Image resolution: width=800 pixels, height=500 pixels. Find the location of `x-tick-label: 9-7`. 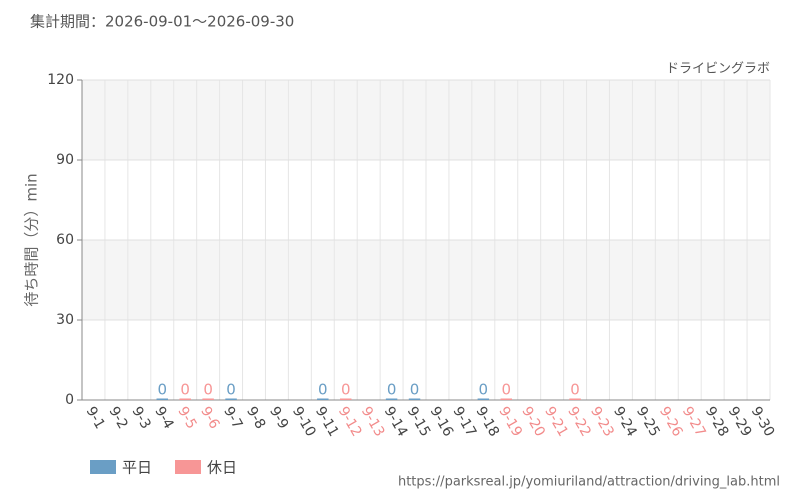

x-tick-label: 9-7 is located at coordinates (232, 418).